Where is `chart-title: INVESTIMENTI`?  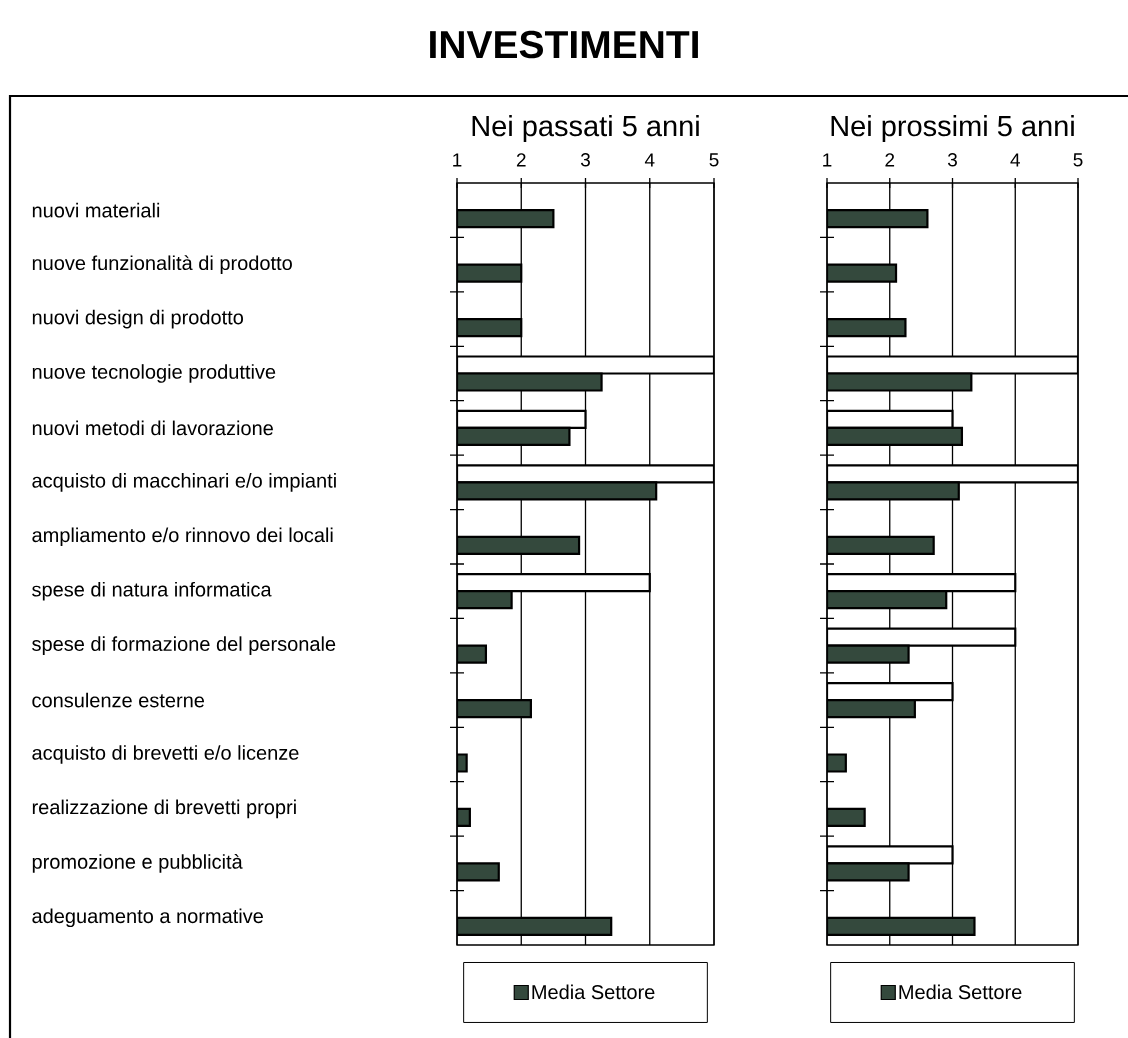 chart-title: INVESTIMENTI is located at coordinates (564, 44).